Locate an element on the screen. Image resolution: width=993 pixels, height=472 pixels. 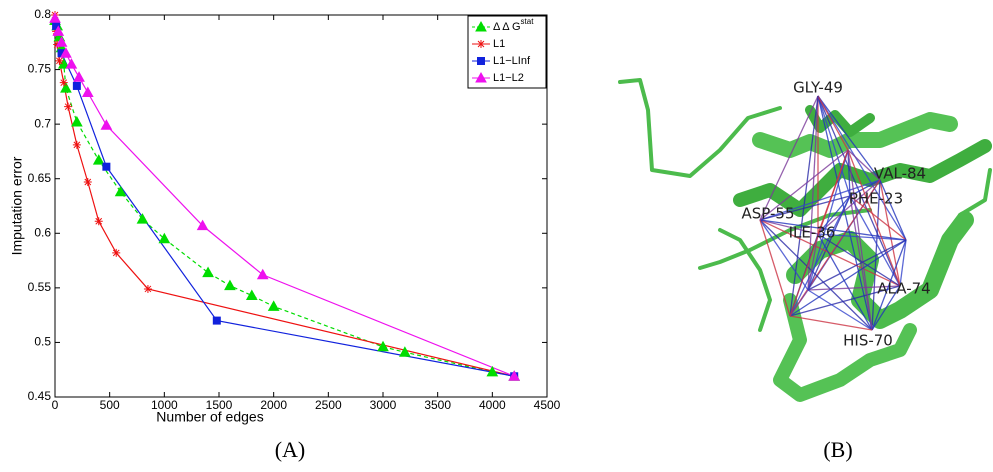
legend: Δ Δ Gstat L1 L1−LInf L1−L2 is located at coordinates (507, 52).